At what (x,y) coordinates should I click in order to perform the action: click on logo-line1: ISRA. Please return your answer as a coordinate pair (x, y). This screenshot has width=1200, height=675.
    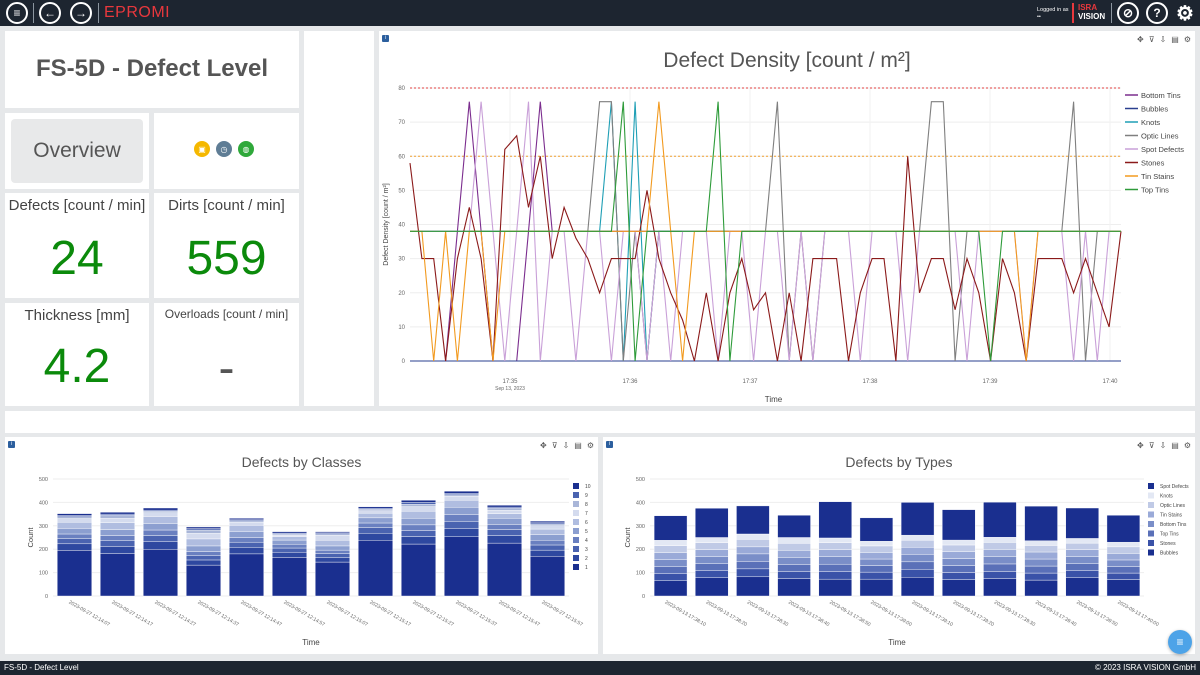
    Looking at the image, I should click on (1088, 7).